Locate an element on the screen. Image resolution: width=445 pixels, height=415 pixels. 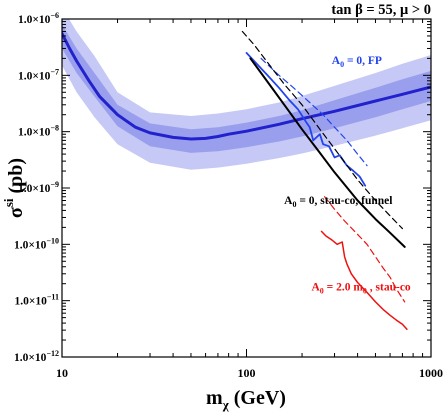
series-staus-solid is located at coordinates (364, 280).